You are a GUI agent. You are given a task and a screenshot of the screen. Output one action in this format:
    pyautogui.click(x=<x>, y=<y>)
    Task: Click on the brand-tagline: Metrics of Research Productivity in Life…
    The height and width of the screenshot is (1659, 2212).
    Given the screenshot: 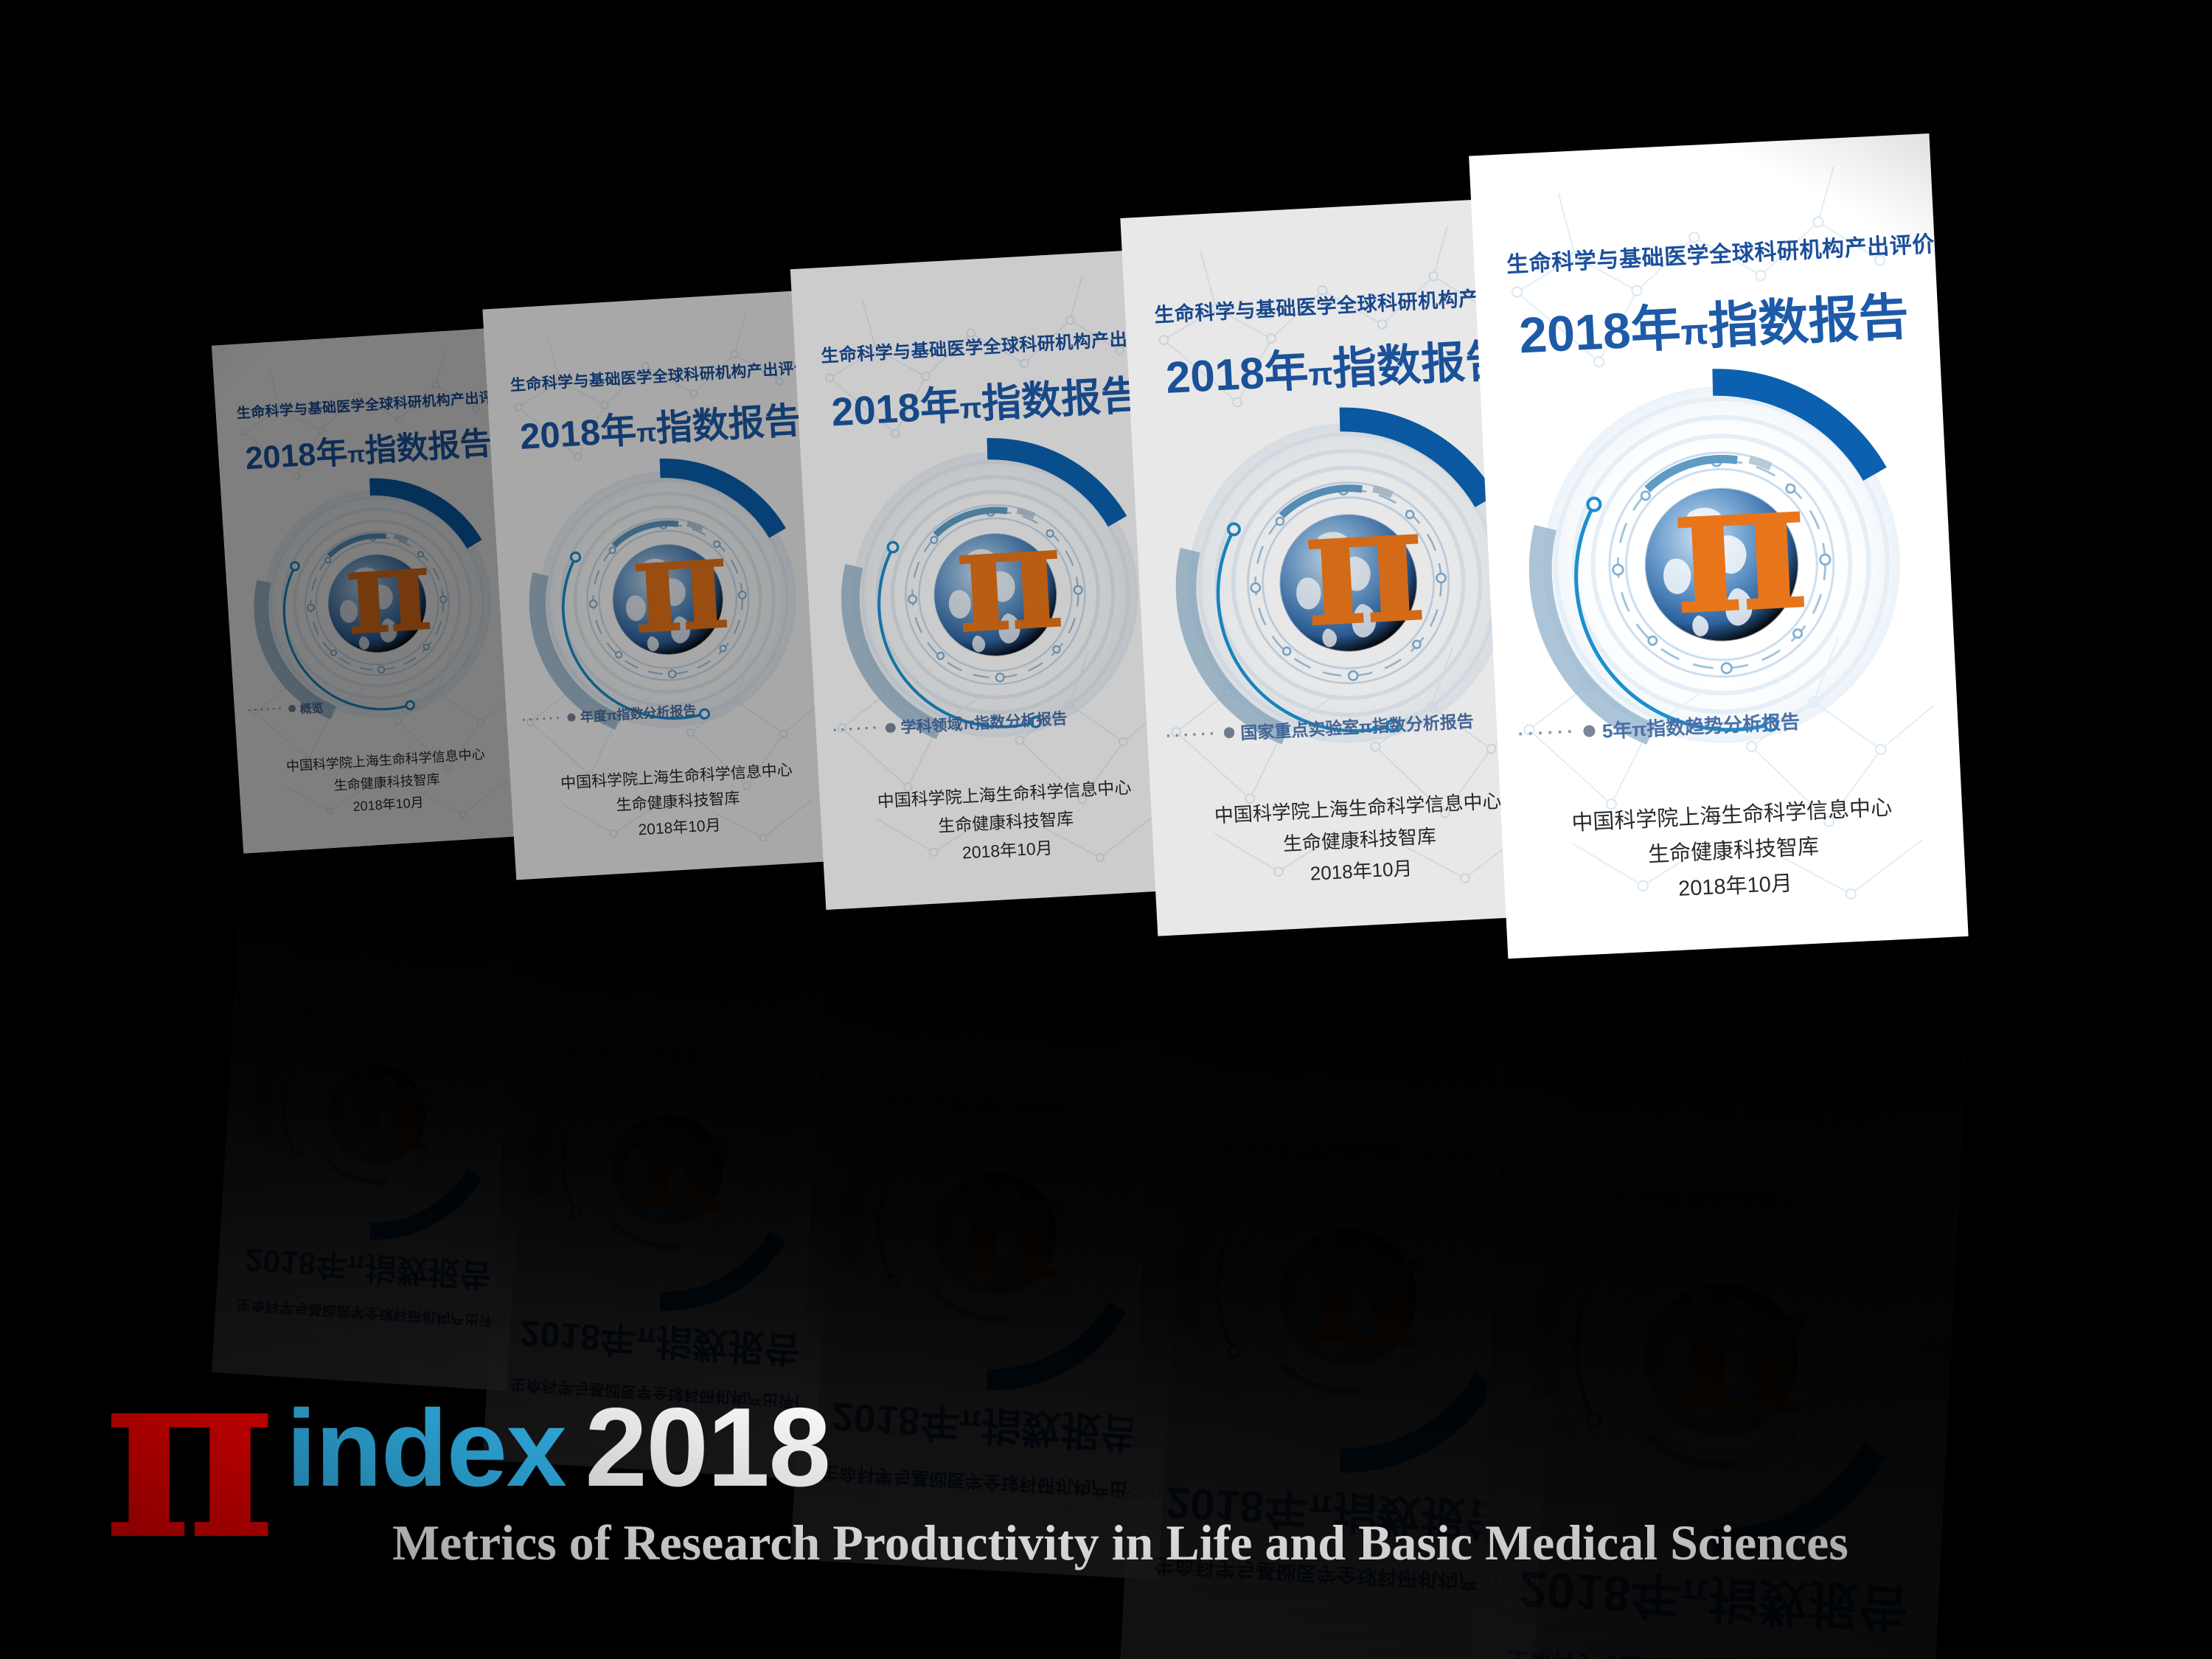 What is the action you would take?
    pyautogui.click(x=1120, y=1542)
    